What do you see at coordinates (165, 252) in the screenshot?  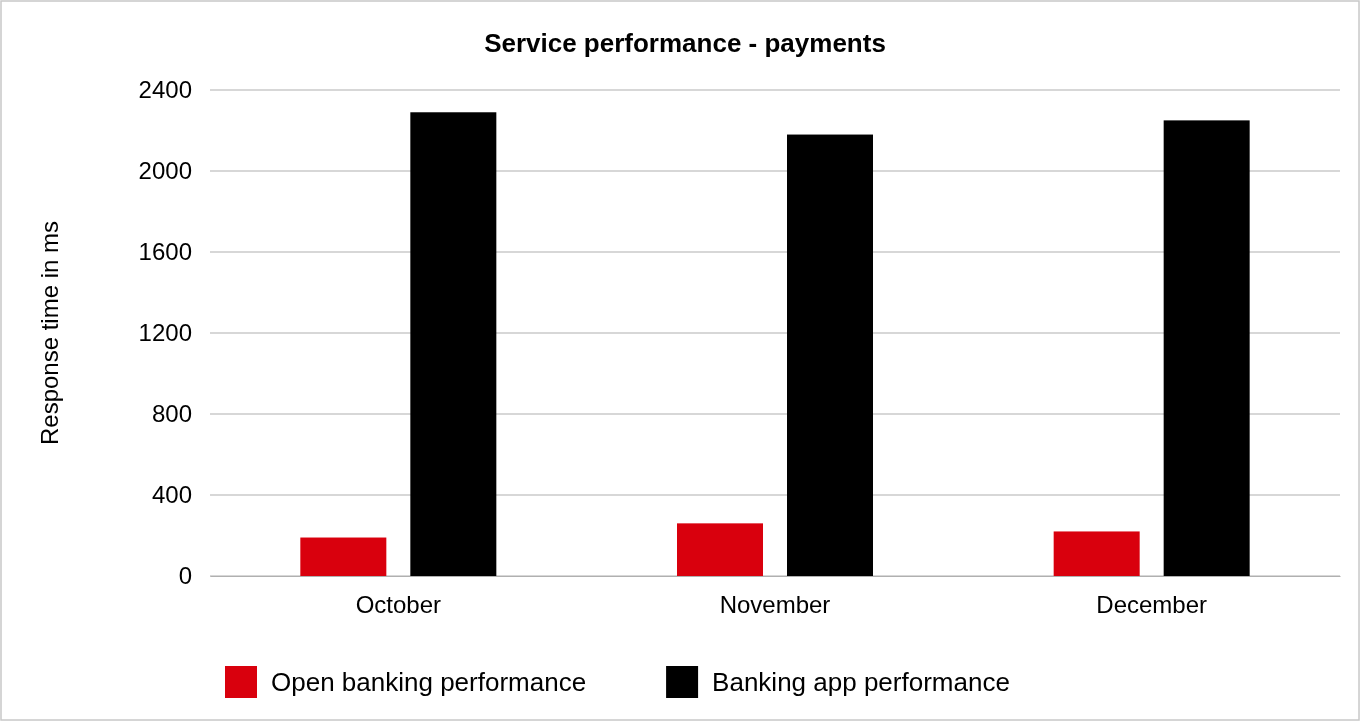 I see `y-tick-label: 1600` at bounding box center [165, 252].